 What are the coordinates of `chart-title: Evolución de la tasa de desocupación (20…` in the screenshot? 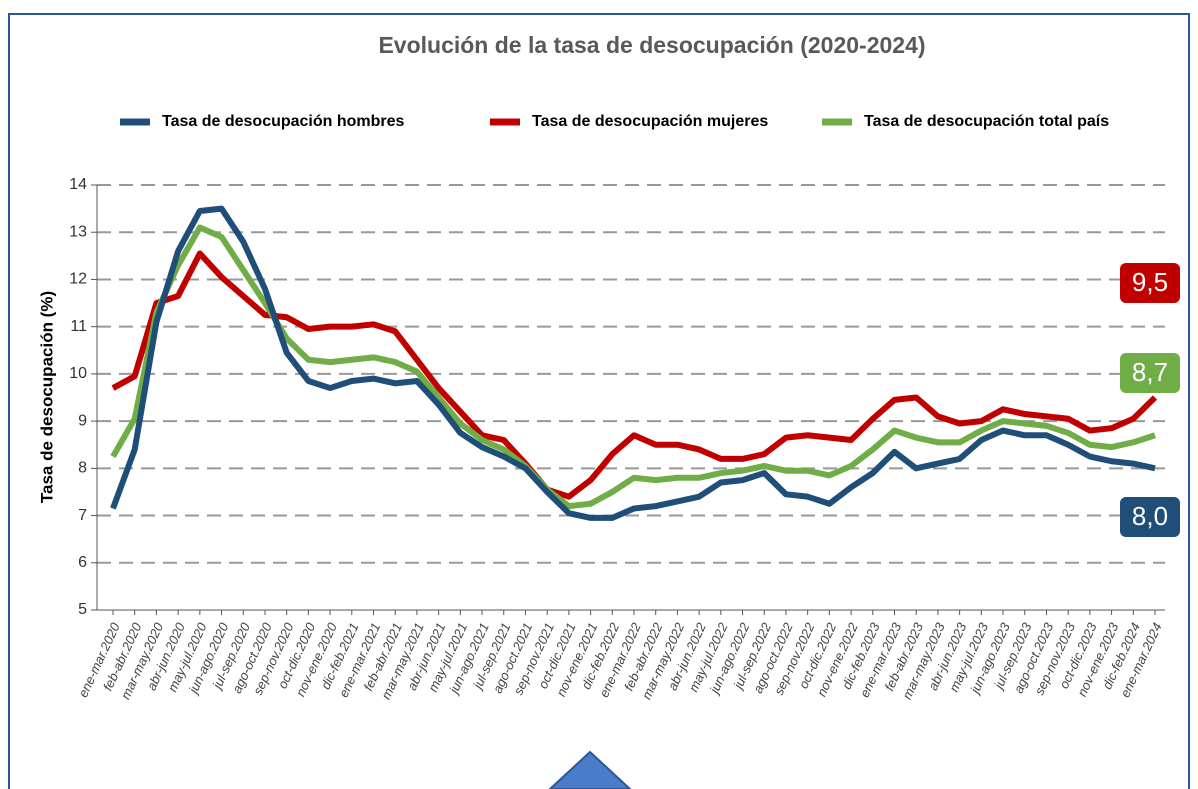 It's located at (651, 45).